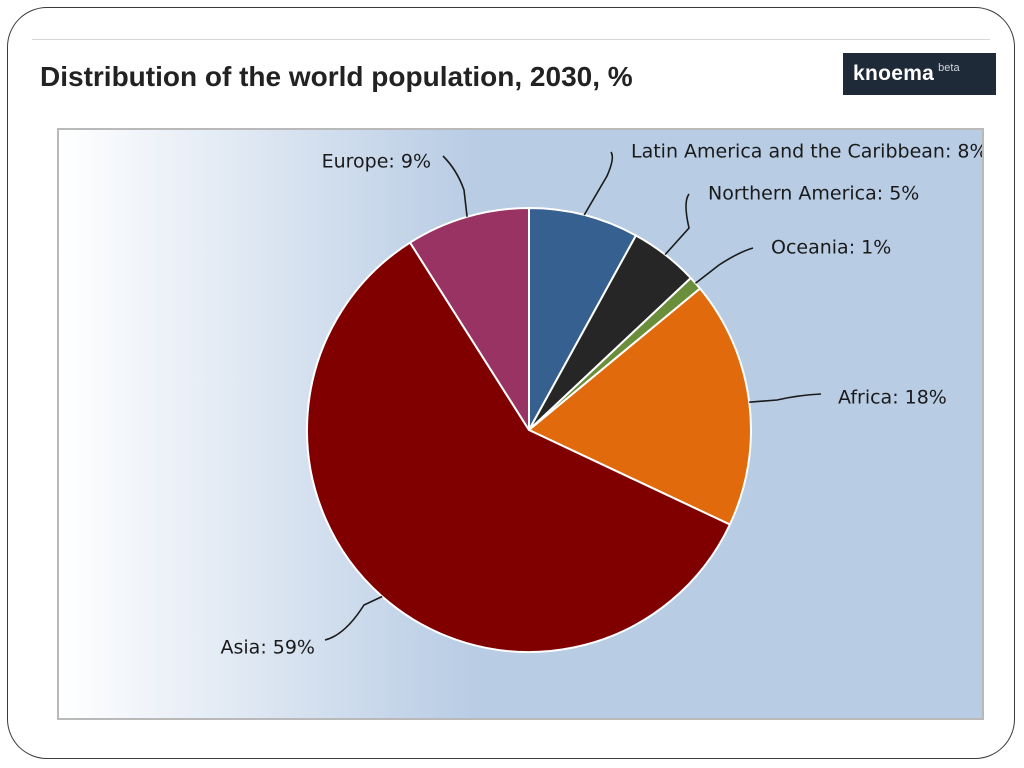  What do you see at coordinates (455, 186) in the screenshot?
I see `connector-europe` at bounding box center [455, 186].